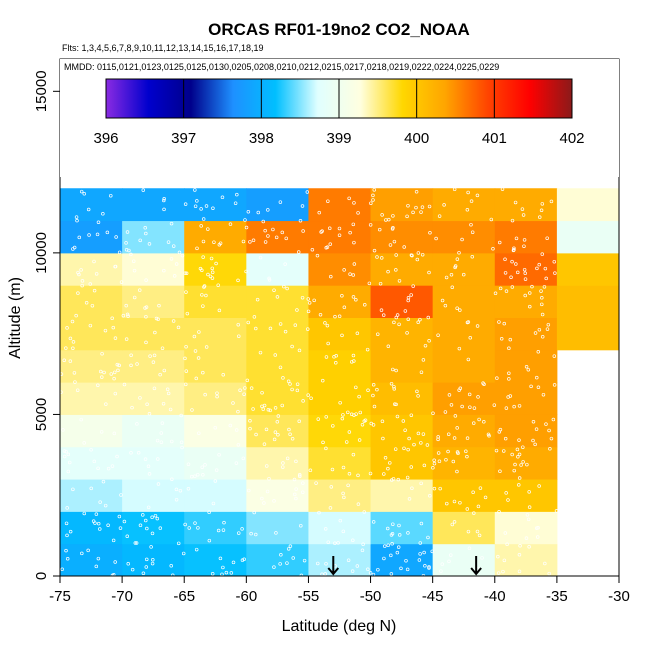 This screenshot has width=650, height=650. Describe the element at coordinates (619, 596) in the screenshot. I see `x-tick-label: -30` at that location.